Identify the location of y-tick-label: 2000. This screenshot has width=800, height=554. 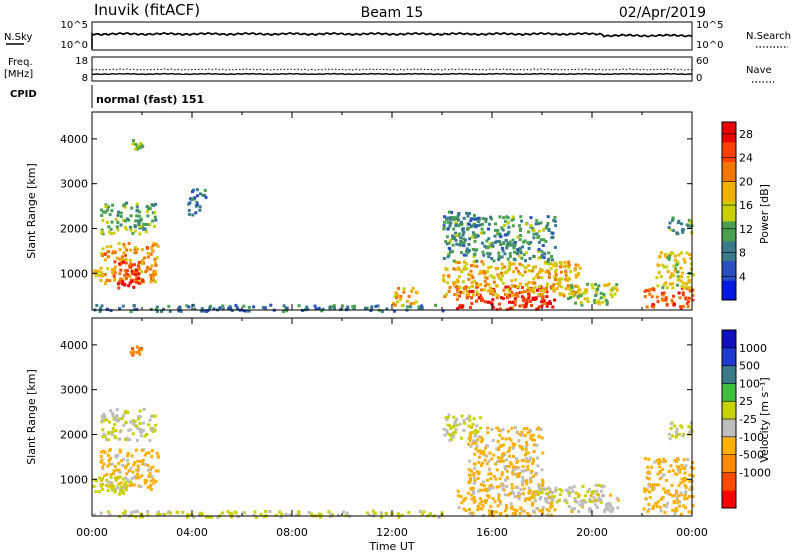
(74, 228).